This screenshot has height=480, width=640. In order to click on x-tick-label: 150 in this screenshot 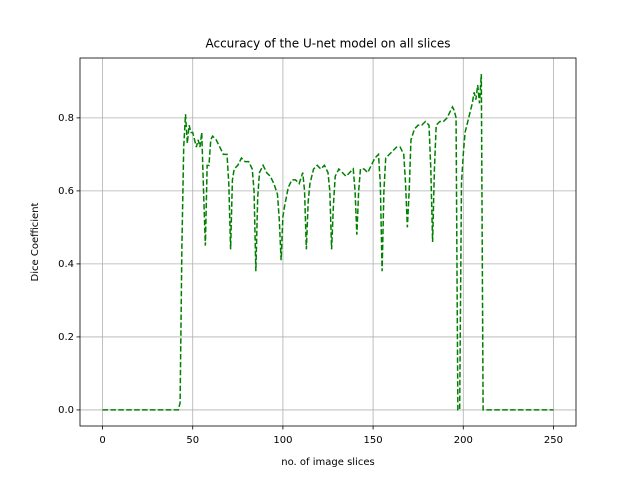, I will do `click(373, 440)`.